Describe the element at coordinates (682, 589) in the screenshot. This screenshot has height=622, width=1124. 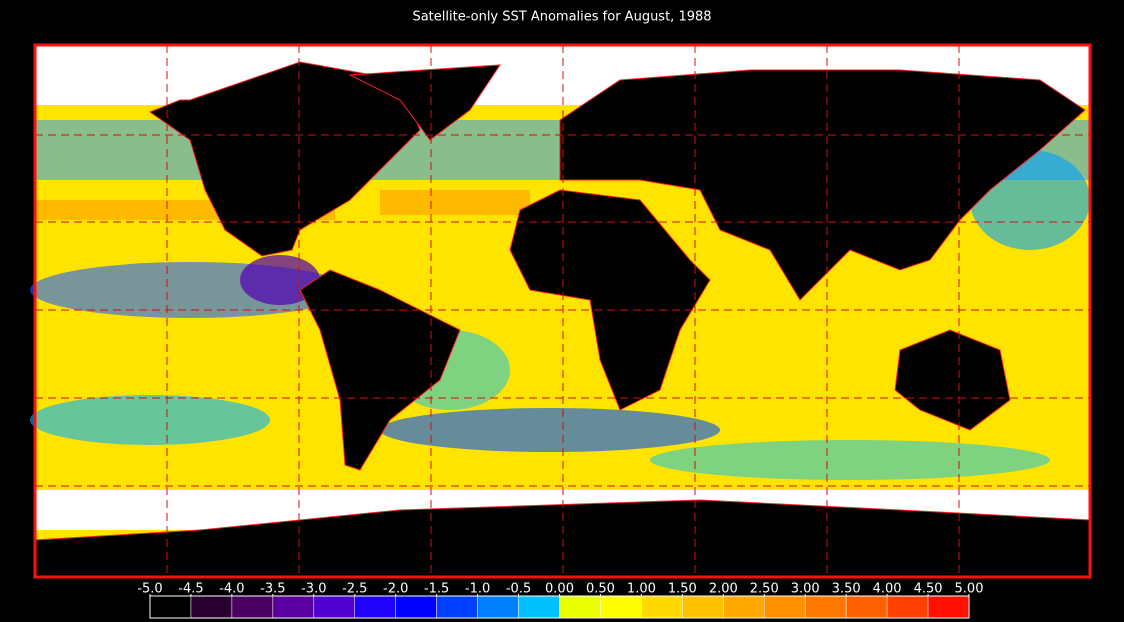
I see `colorbar-tick-label: 1.50` at that location.